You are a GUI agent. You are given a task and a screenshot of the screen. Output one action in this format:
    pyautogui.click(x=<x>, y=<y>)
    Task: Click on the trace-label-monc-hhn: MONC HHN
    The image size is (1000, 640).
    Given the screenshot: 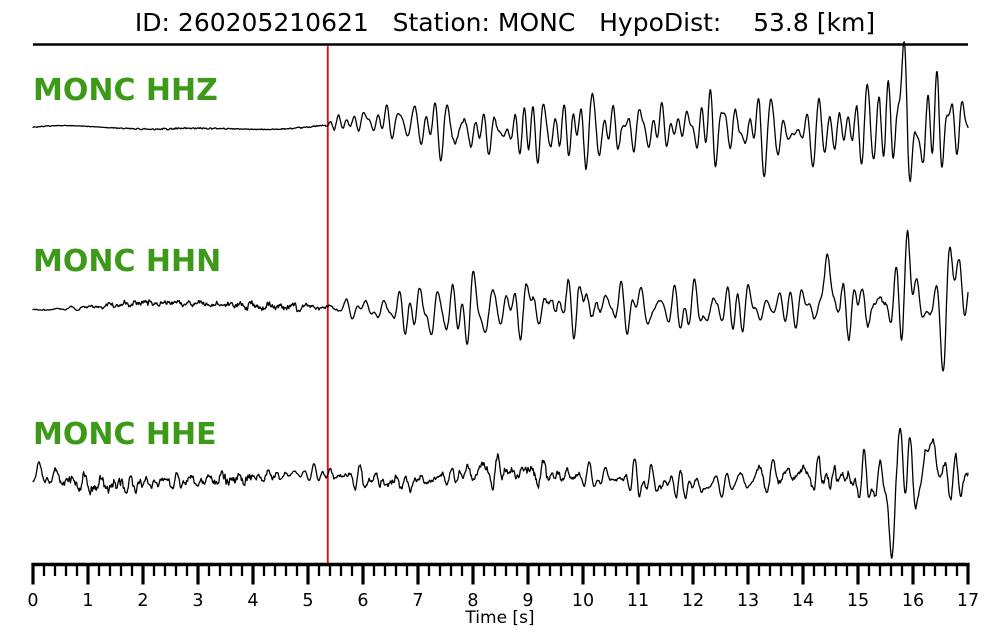 What is the action you would take?
    pyautogui.click(x=127, y=261)
    